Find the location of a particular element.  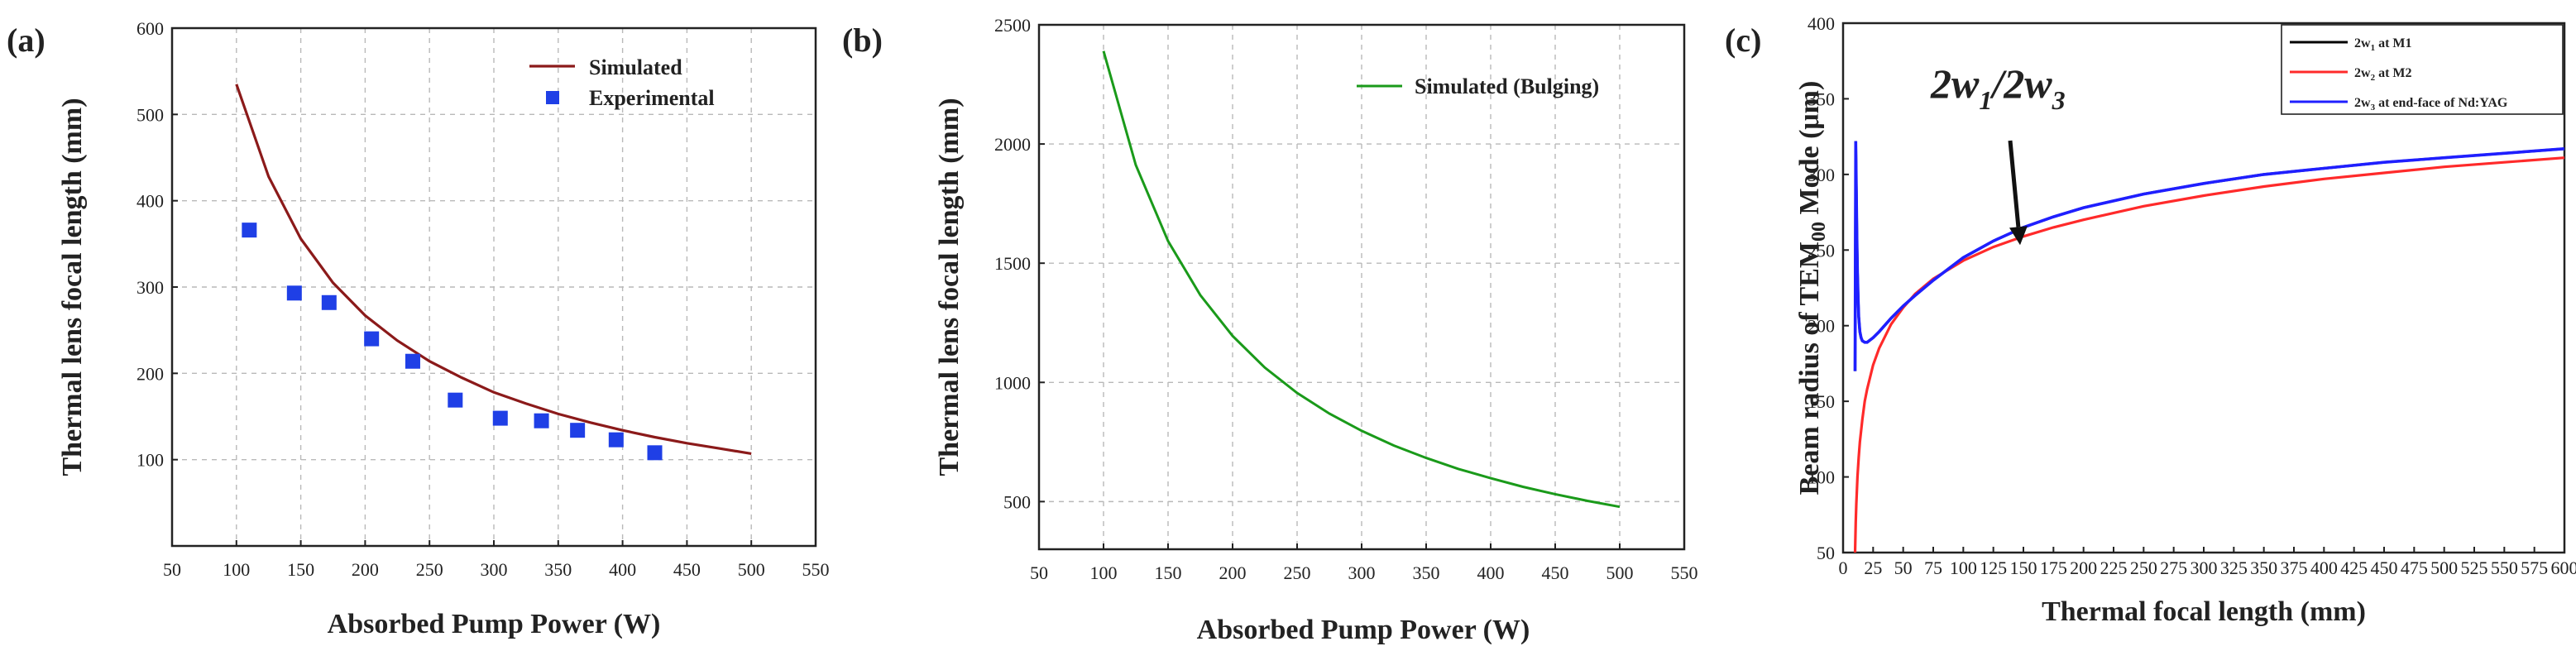

legend-experimental-swatch is located at coordinates (552, 97).